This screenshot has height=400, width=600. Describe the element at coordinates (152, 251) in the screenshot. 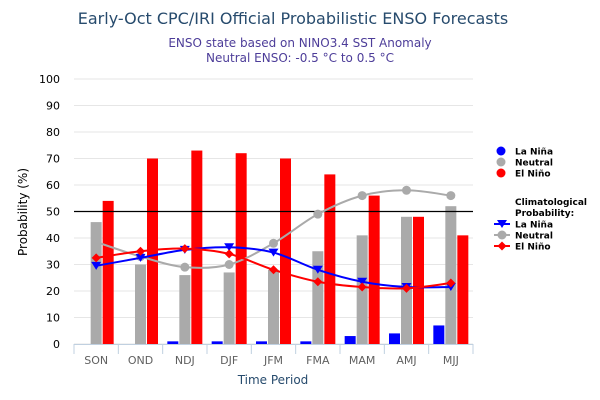

I see `bar-elnio-ond` at that location.